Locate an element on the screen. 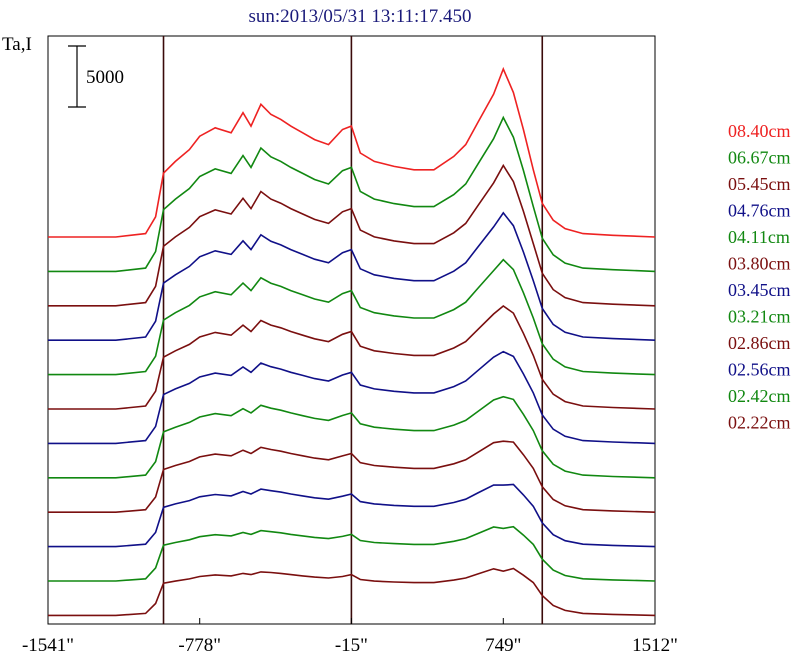 This screenshot has width=805, height=660. legend-item-06.67cm: 06.67cm is located at coordinates (759, 158).